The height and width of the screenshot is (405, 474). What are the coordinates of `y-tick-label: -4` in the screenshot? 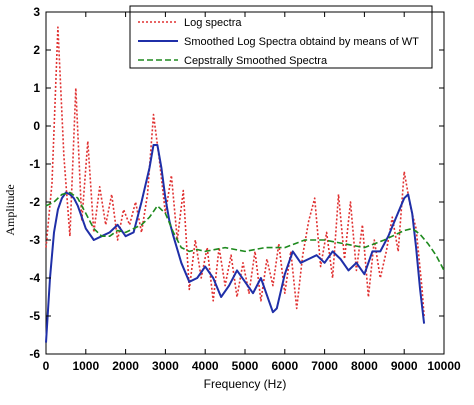 It's located at (34, 278).